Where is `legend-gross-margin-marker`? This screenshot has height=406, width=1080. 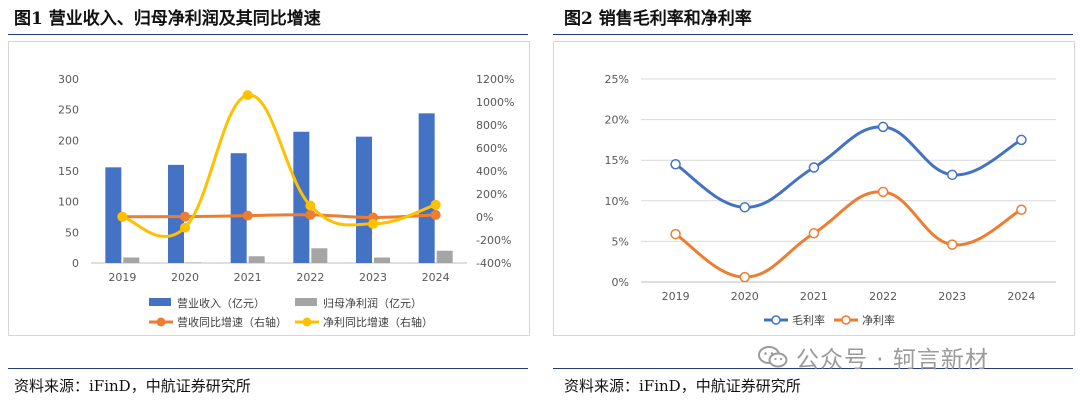 legend-gross-margin-marker is located at coordinates (776, 320).